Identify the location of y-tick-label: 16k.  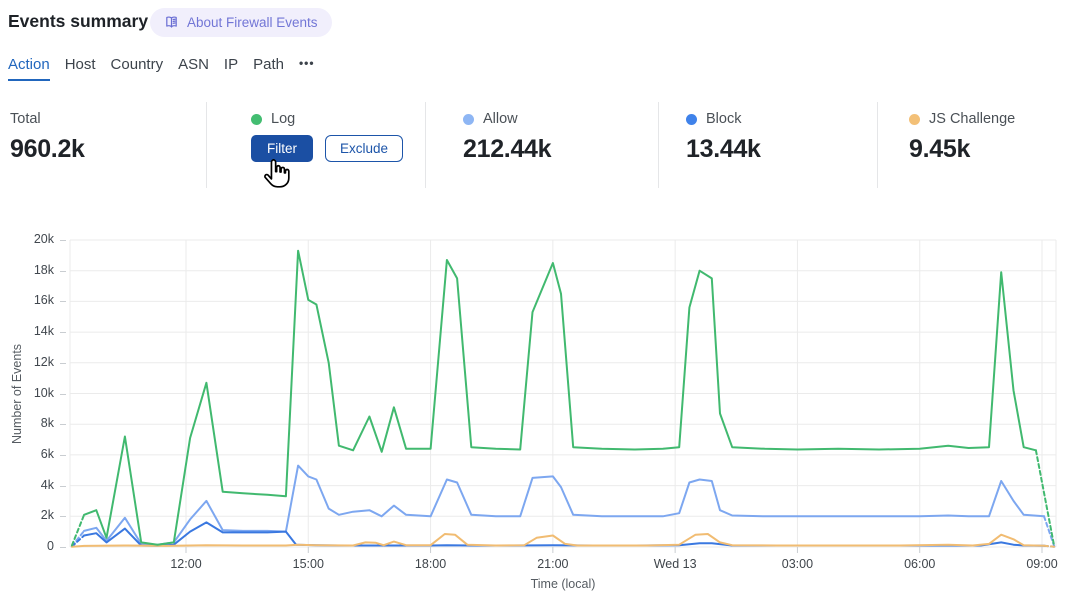
(43, 300).